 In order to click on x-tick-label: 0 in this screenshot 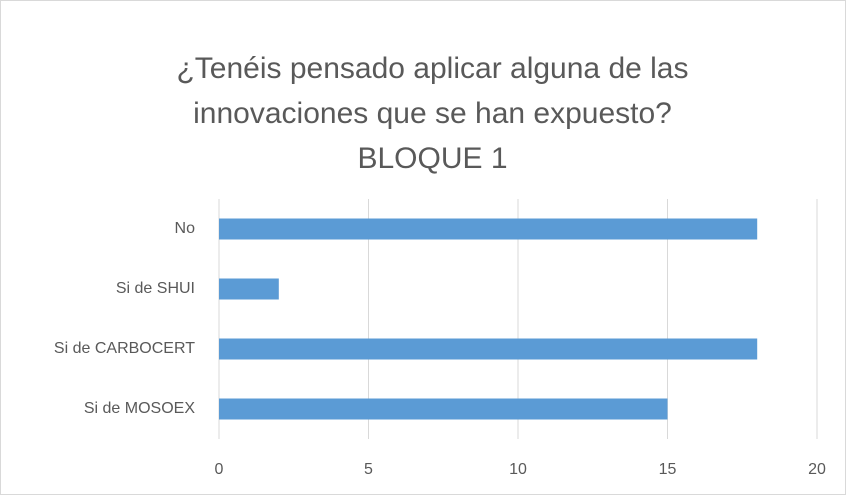, I will do `click(219, 469)`.